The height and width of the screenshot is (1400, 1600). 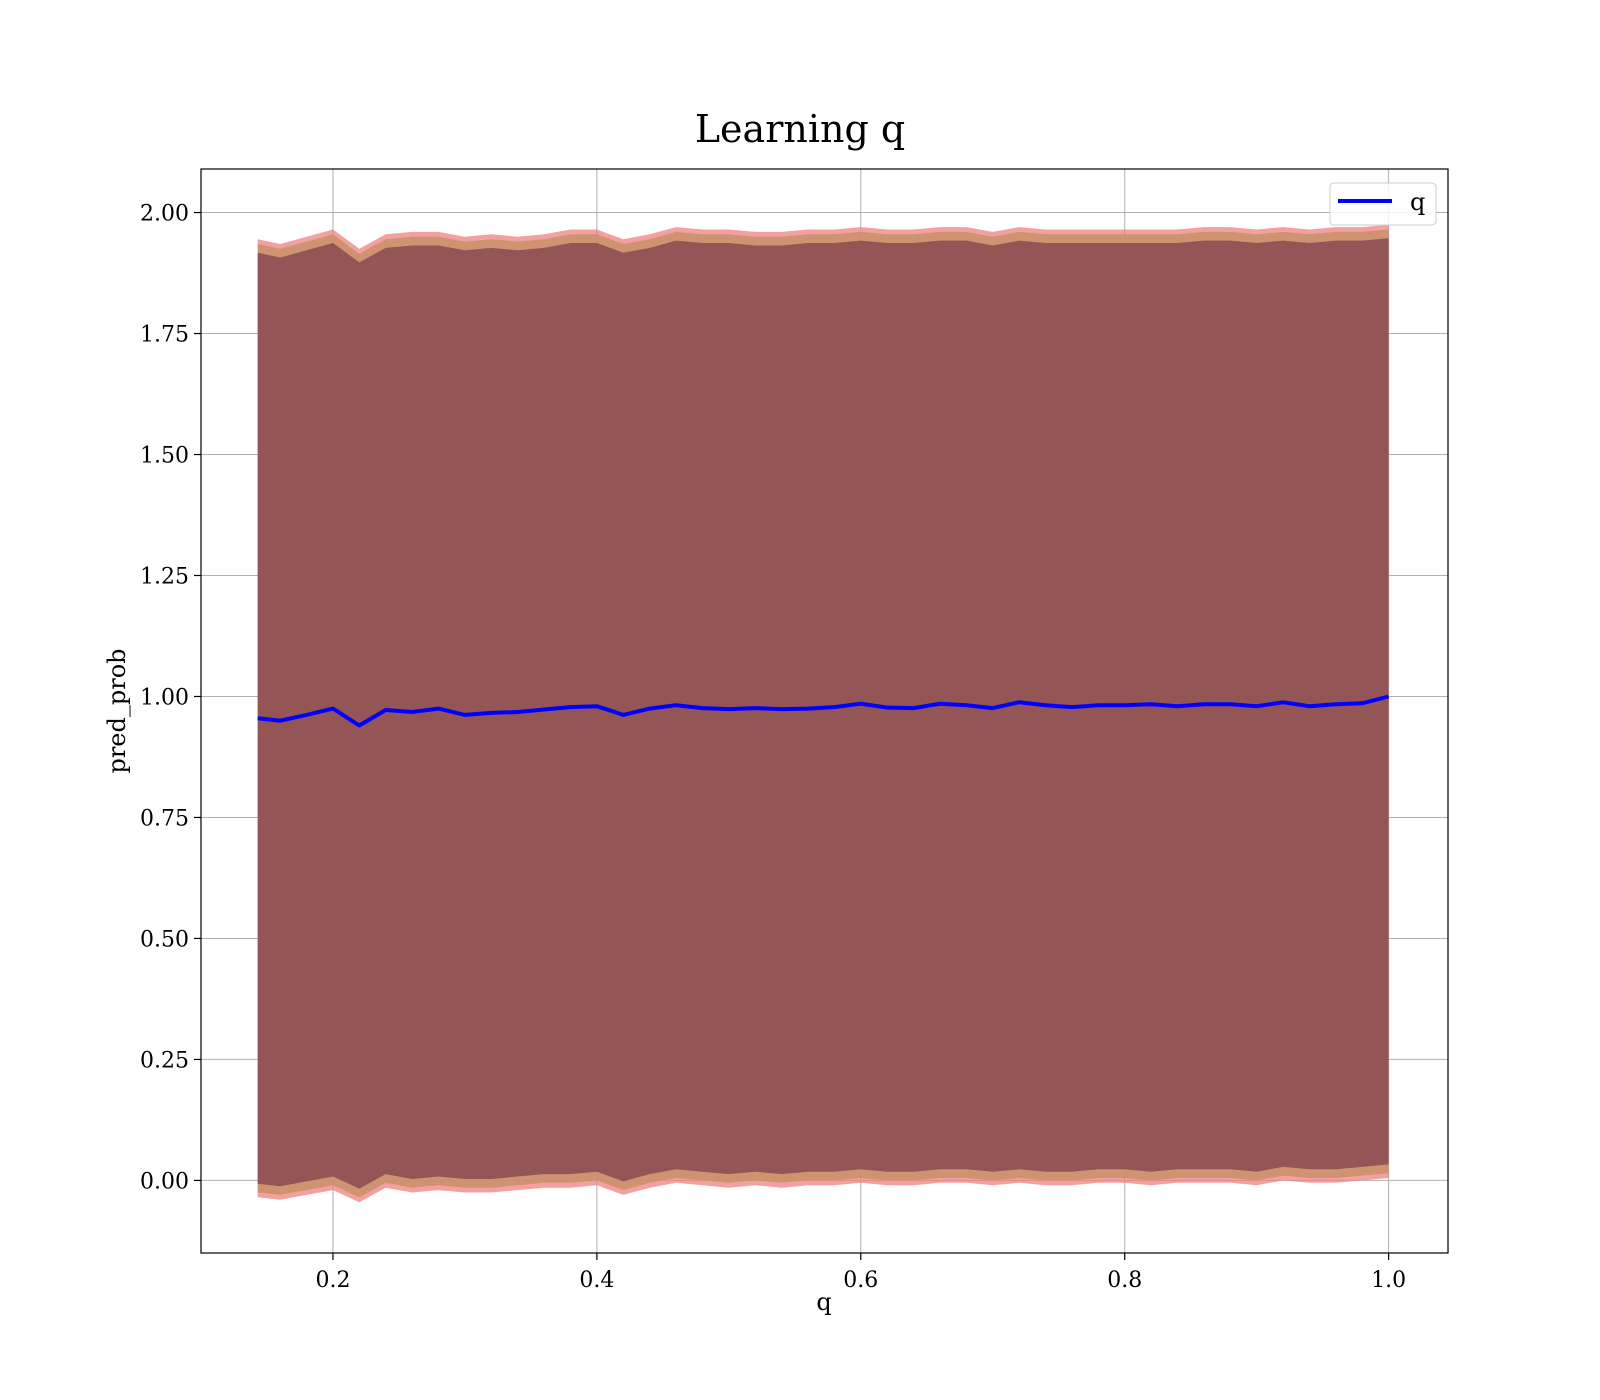 I want to click on y-tick-label: 1.50, so click(x=164, y=456).